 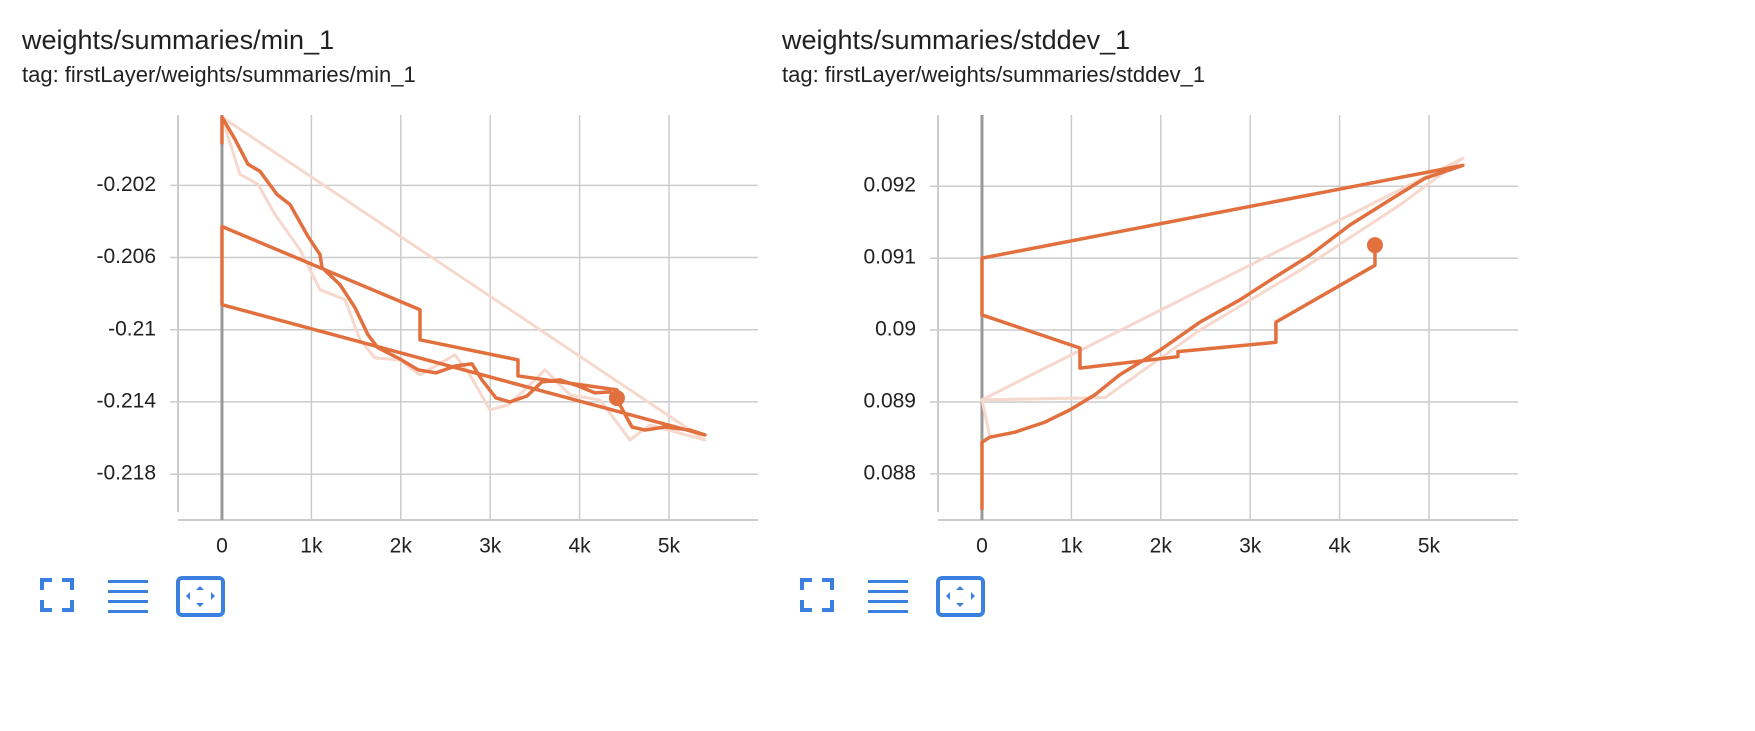 I want to click on chart-title: weights/summaries/min_1, so click(x=177, y=40).